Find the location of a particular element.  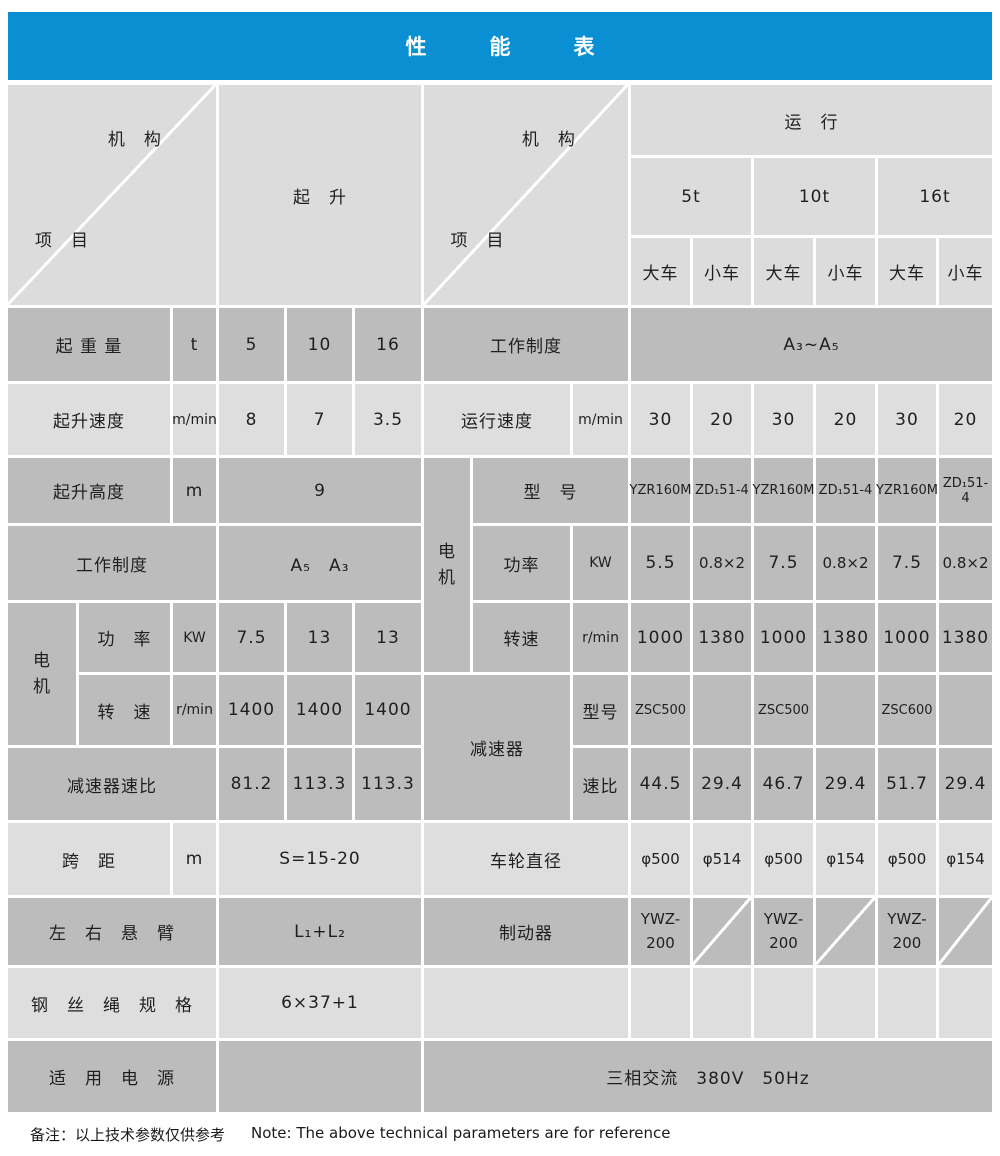

motor-speed-right-label: 转速 is located at coordinates (521, 637).